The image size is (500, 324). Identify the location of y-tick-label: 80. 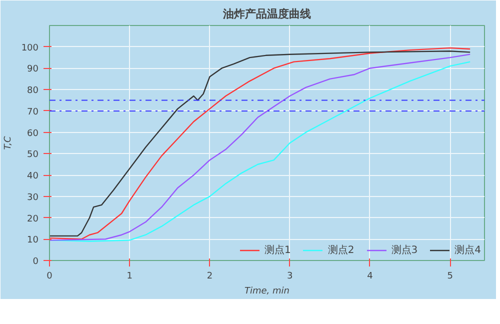
(33, 91).